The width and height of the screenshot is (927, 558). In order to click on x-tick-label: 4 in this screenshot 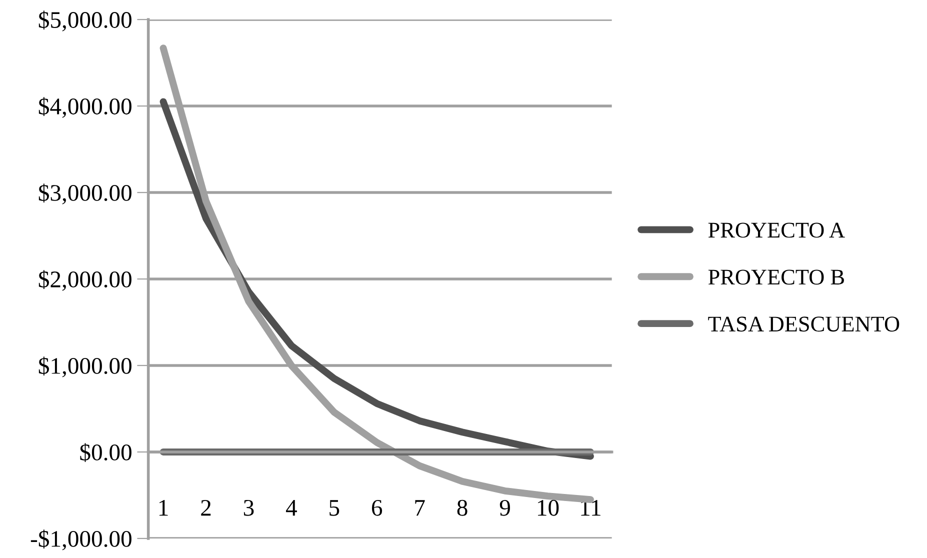, I will do `click(291, 508)`.